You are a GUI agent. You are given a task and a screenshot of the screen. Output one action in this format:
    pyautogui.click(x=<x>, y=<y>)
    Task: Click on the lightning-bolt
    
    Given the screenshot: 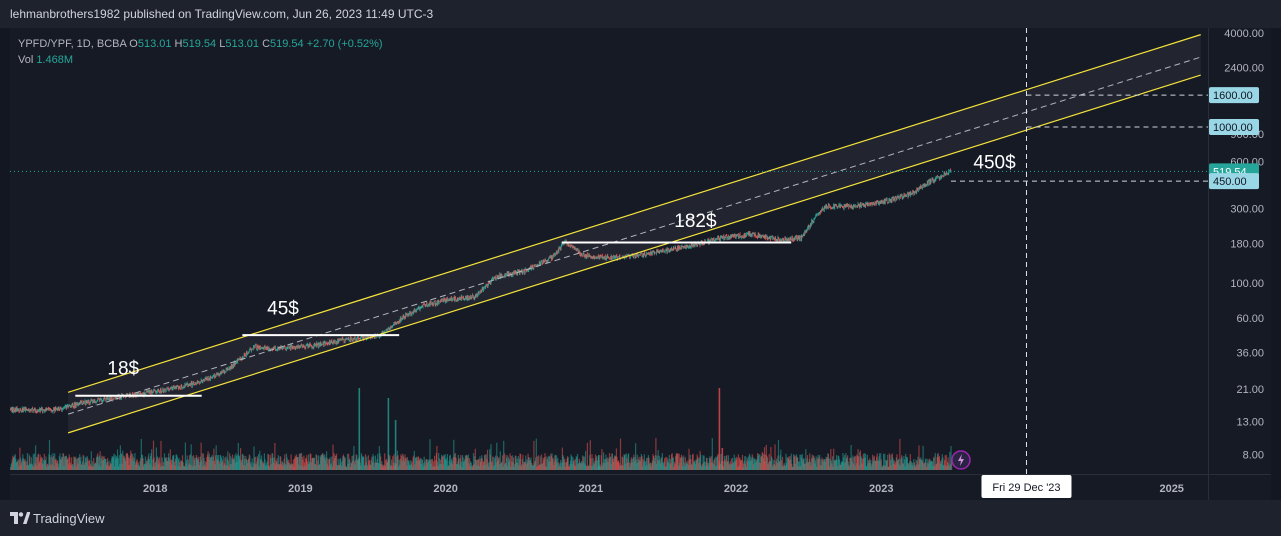 What is the action you would take?
    pyautogui.click(x=960, y=460)
    